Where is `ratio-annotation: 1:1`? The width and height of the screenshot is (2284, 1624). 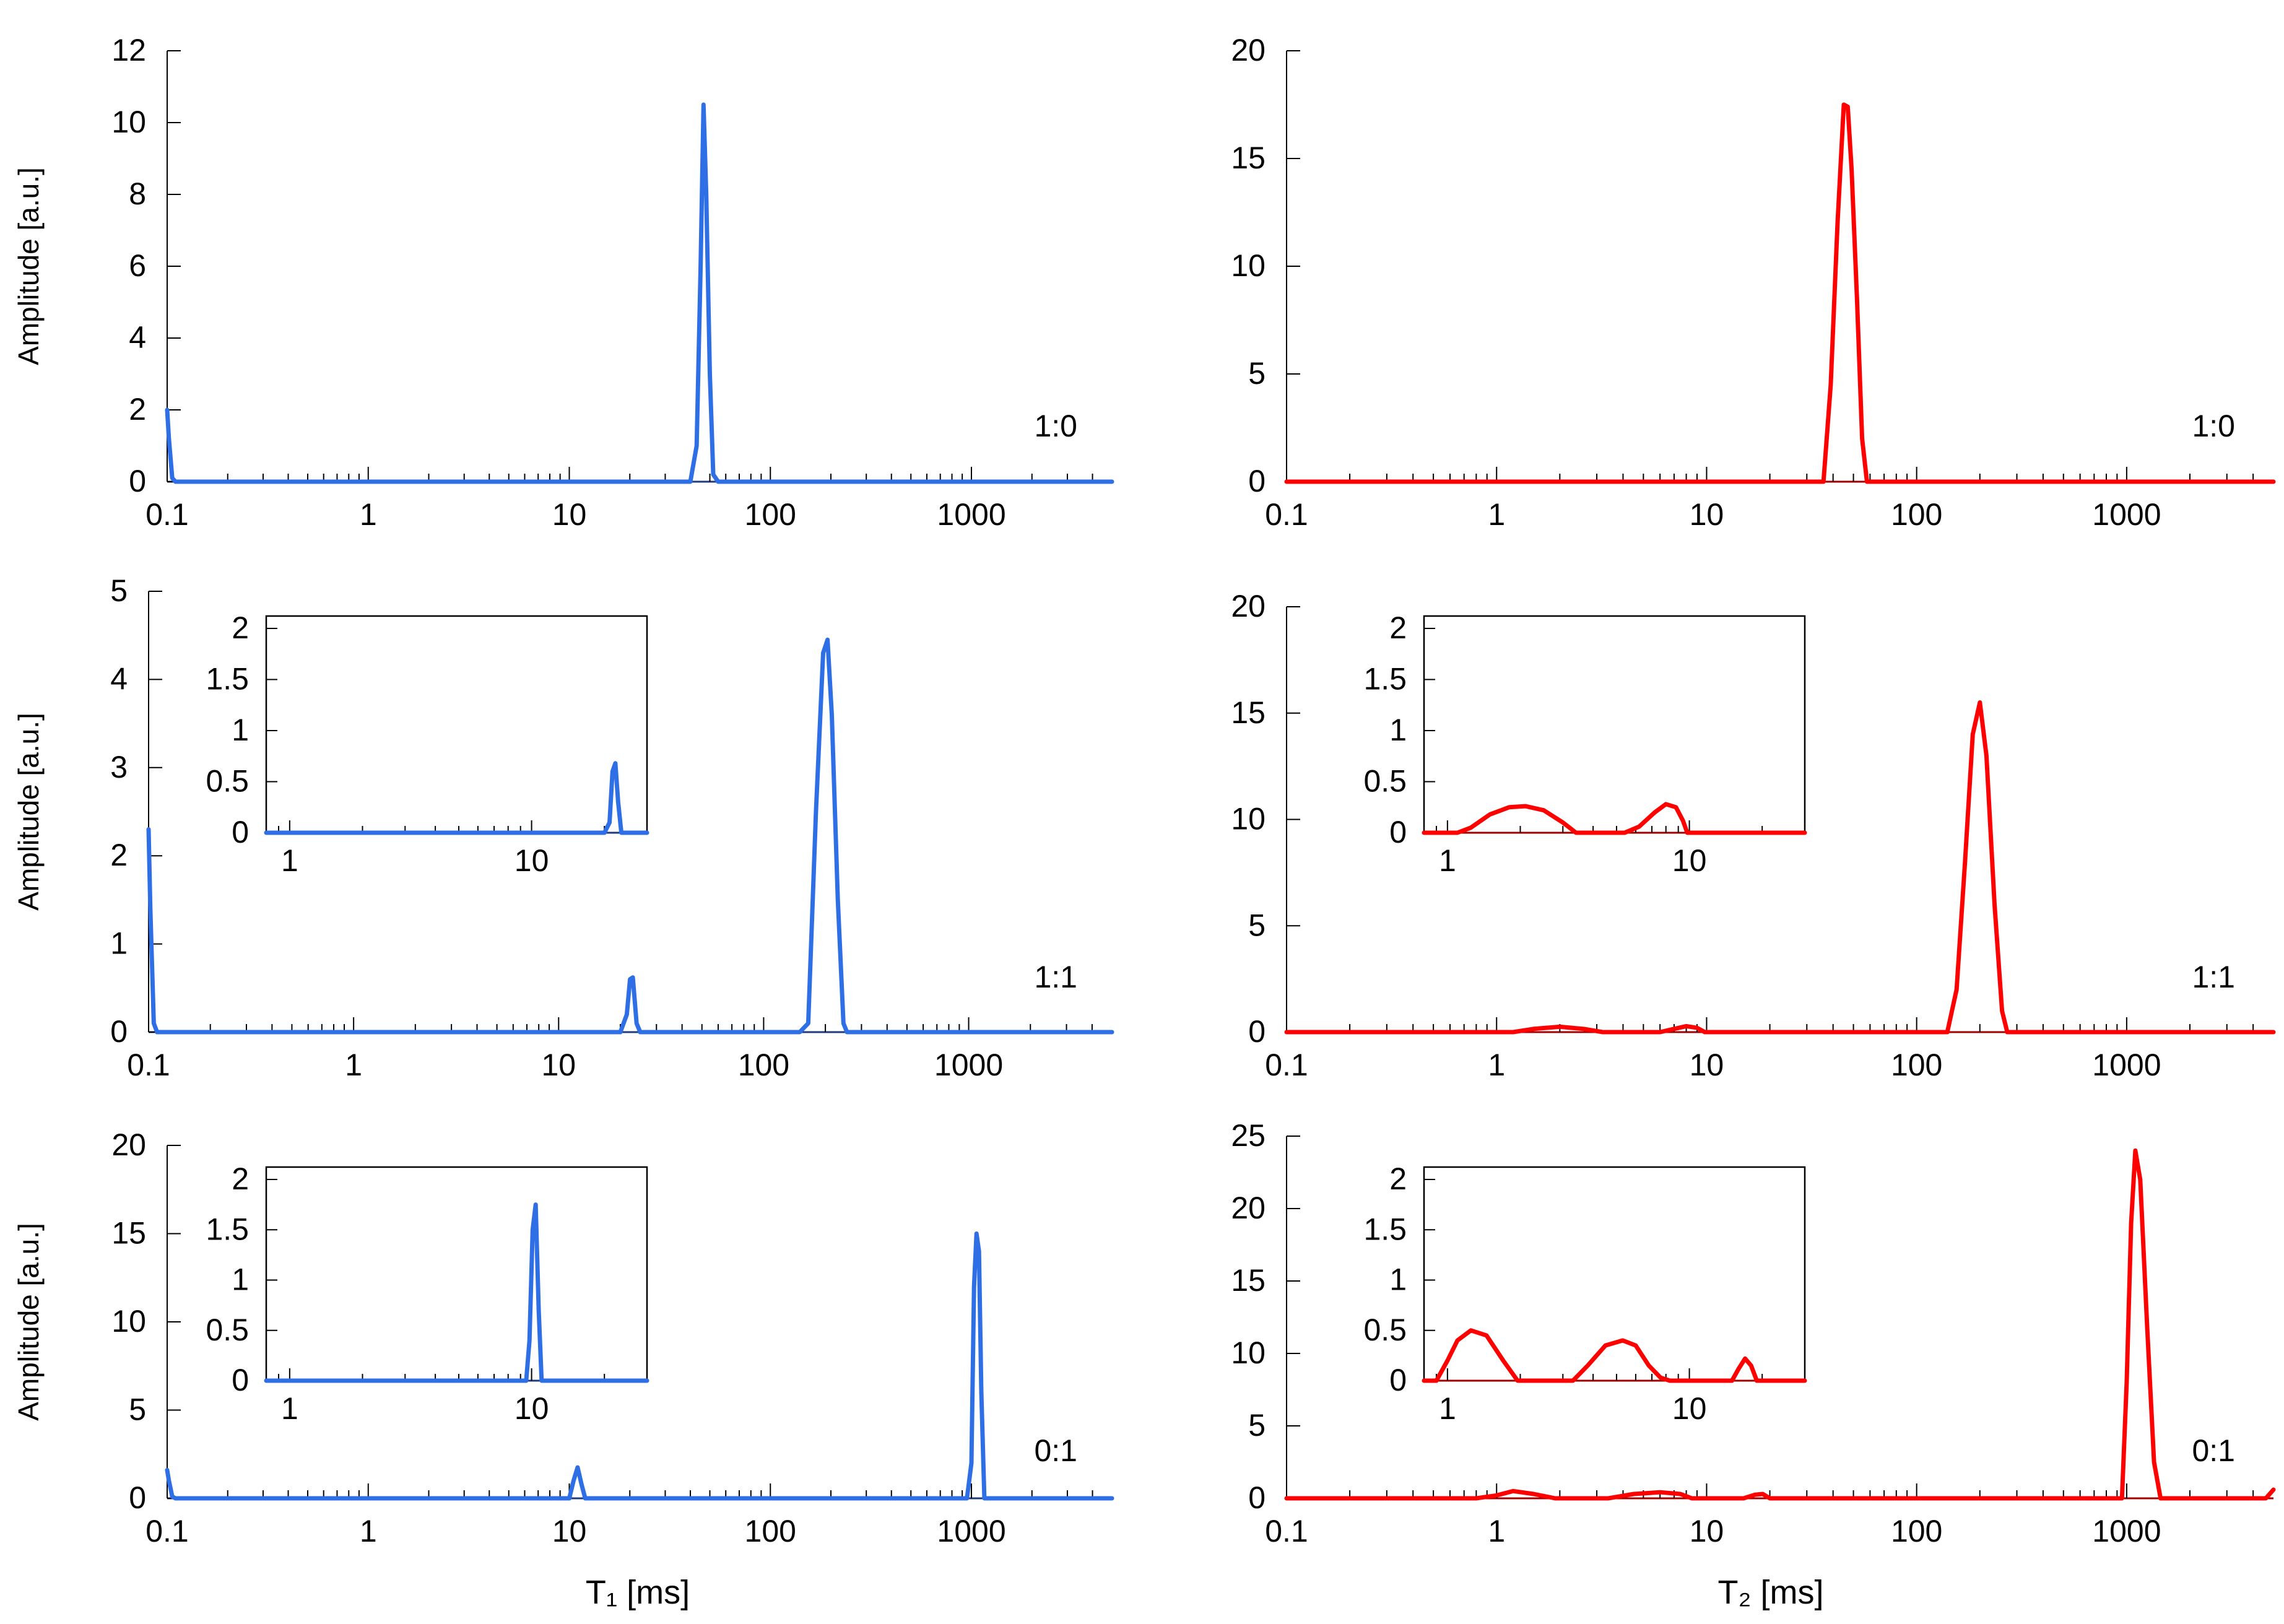 ratio-annotation: 1:1 is located at coordinates (1055, 977).